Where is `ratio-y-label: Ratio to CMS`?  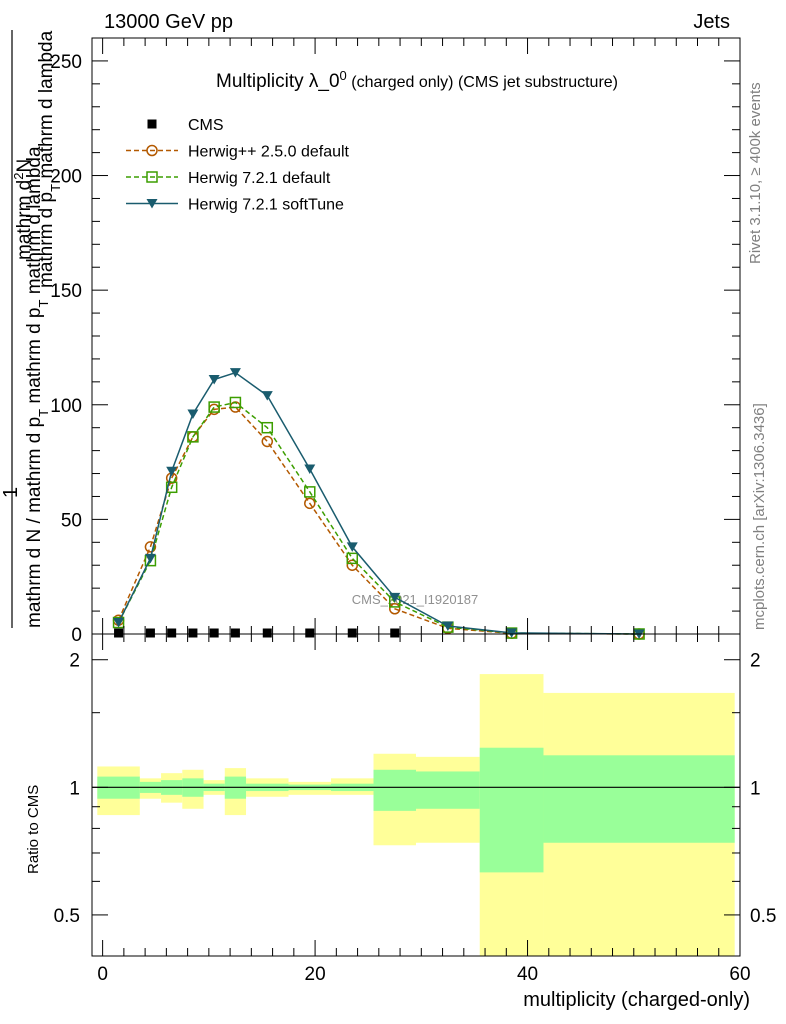
ratio-y-label: Ratio to CMS is located at coordinates (33, 829).